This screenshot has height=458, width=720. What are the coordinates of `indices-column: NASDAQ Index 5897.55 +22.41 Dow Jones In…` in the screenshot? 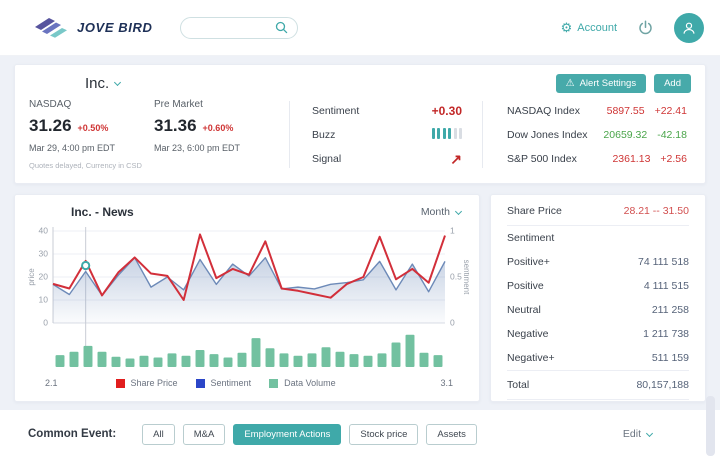 It's located at (592, 134).